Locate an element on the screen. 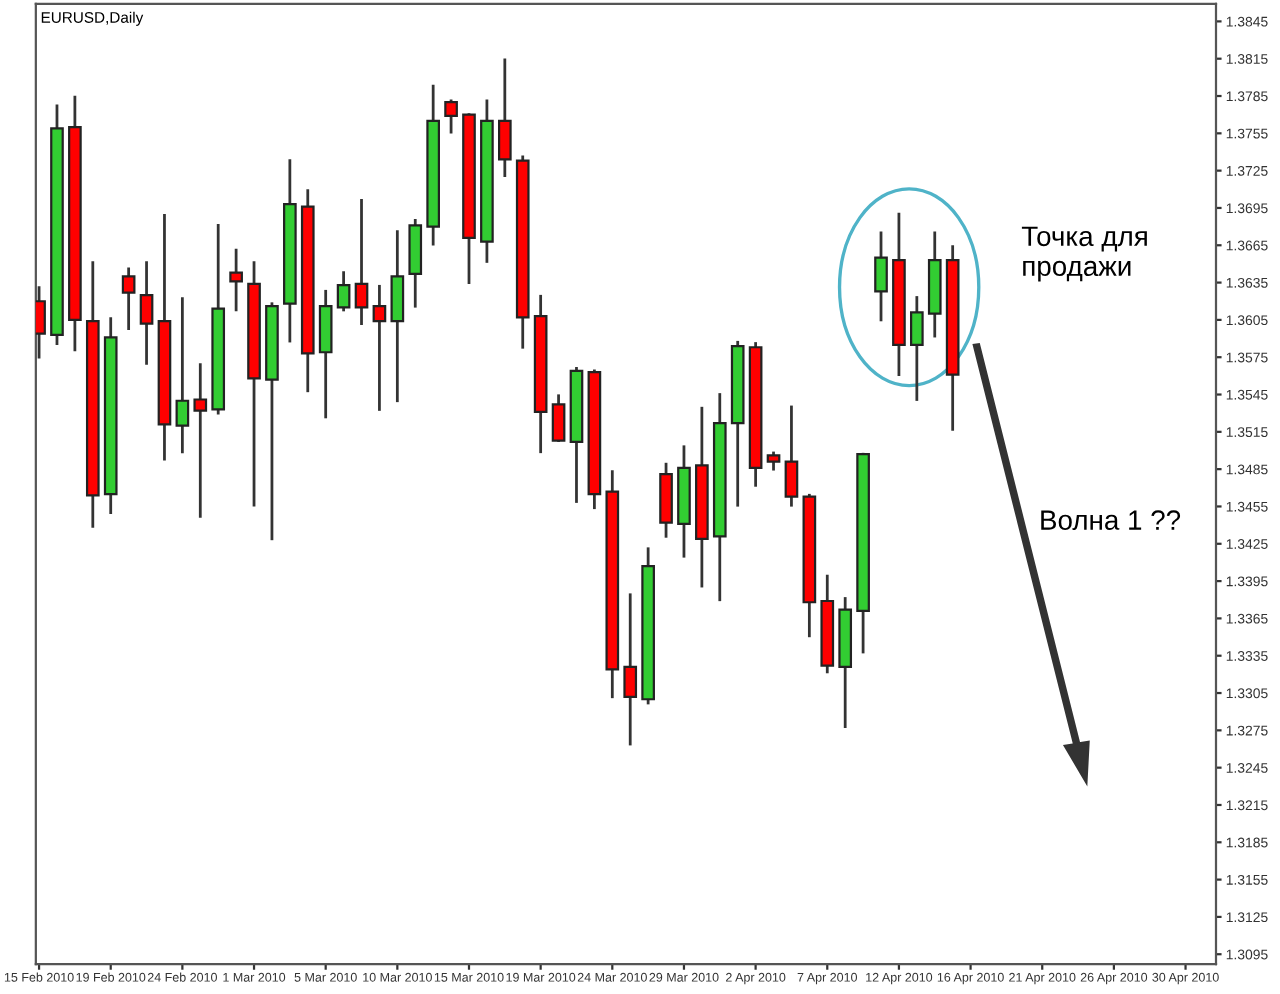  annotation: Волна 1 ?? is located at coordinates (1111, 520).